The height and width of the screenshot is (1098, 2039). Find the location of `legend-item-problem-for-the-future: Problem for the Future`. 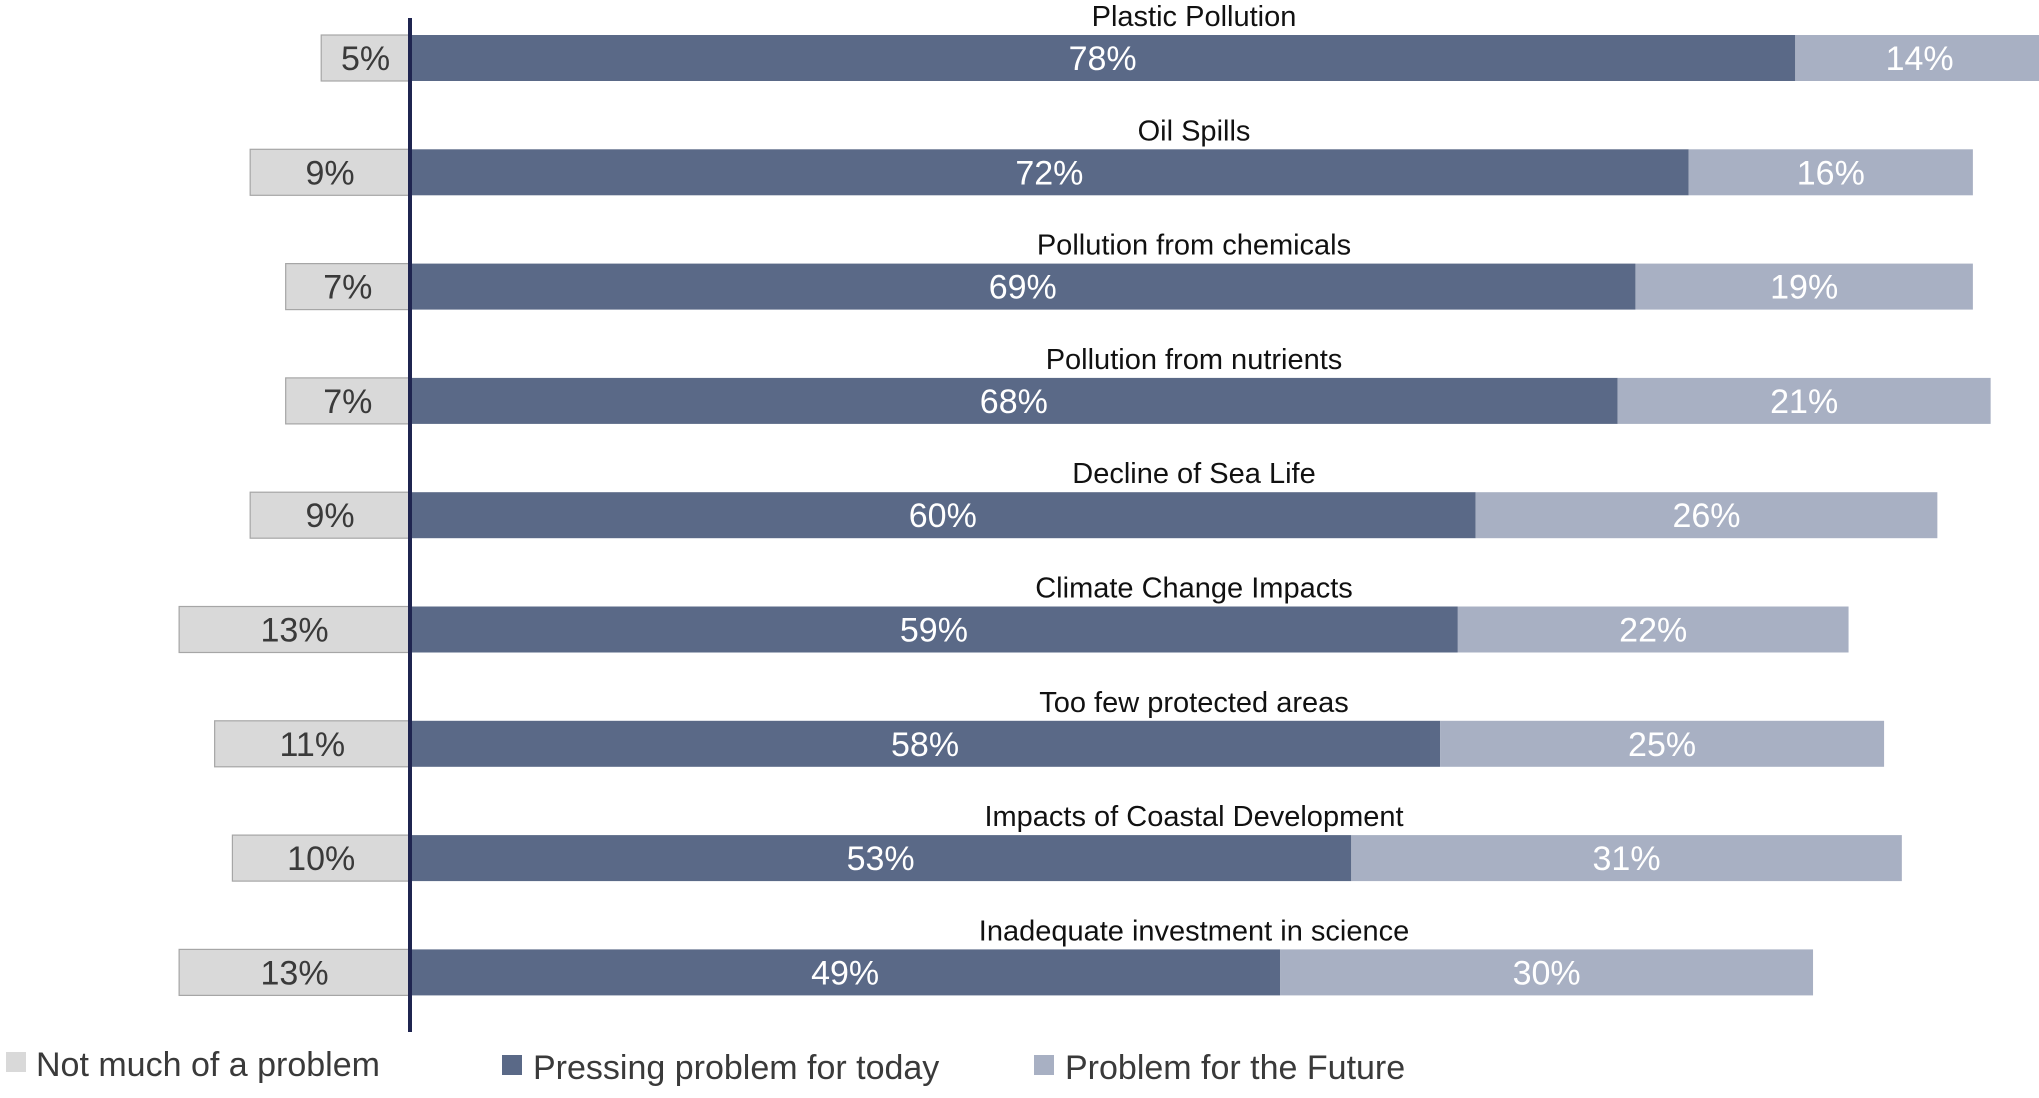

legend-item-problem-for-the-future: Problem for the Future is located at coordinates (1219, 1068).